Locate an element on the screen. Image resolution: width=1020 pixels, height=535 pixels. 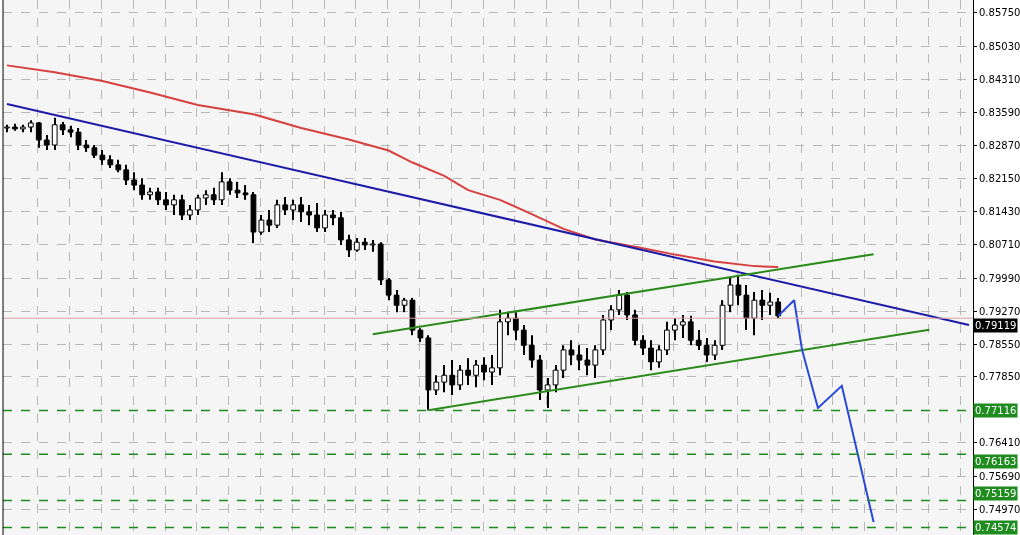
ref-line-label: 0.76163 is located at coordinates (996, 461).